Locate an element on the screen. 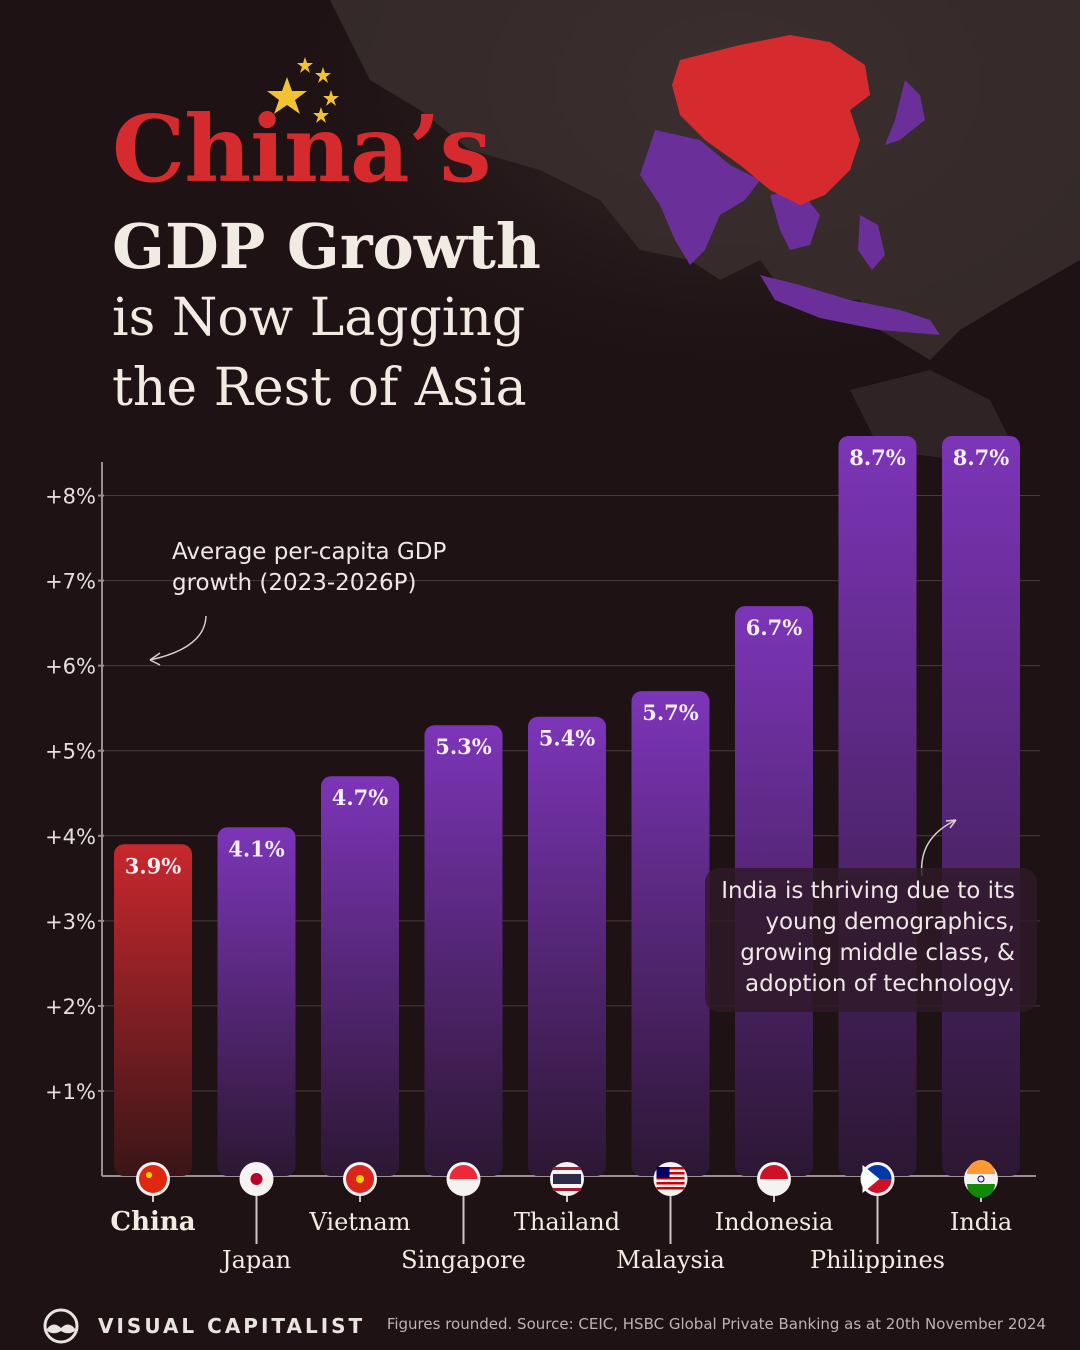 The height and width of the screenshot is (1350, 1080). value-label: 5.7% is located at coordinates (670, 712).